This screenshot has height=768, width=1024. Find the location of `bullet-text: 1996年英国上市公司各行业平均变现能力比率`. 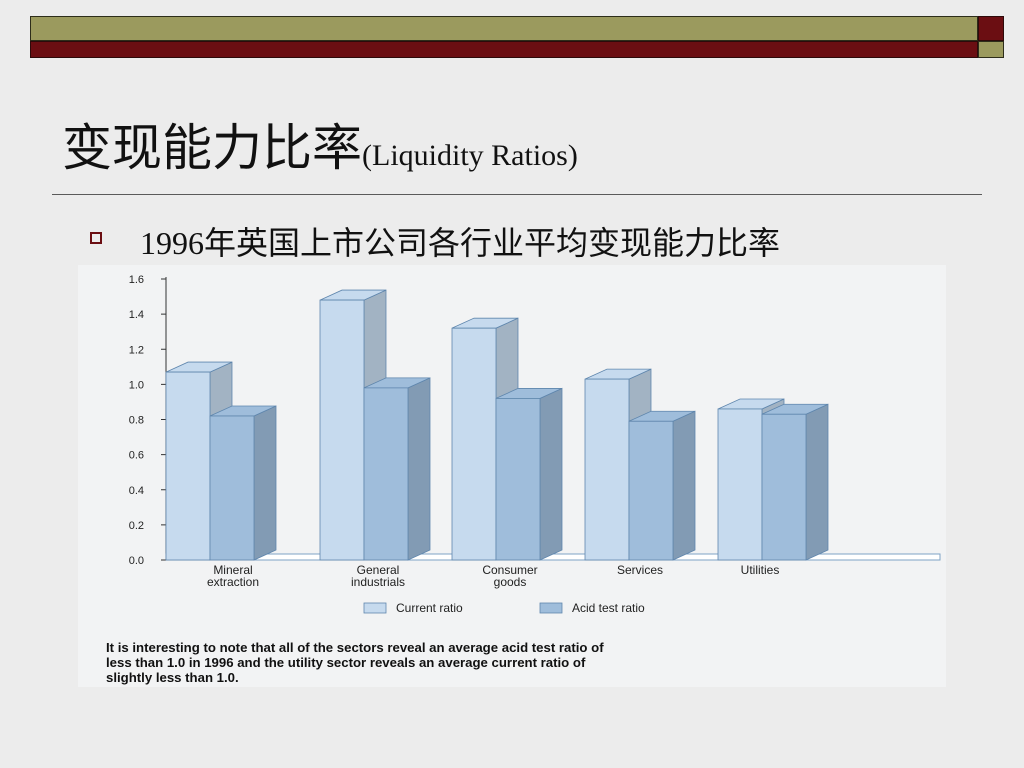

bullet-text: 1996年英国上市公司各行业平均变现能力比率 is located at coordinates (460, 243).